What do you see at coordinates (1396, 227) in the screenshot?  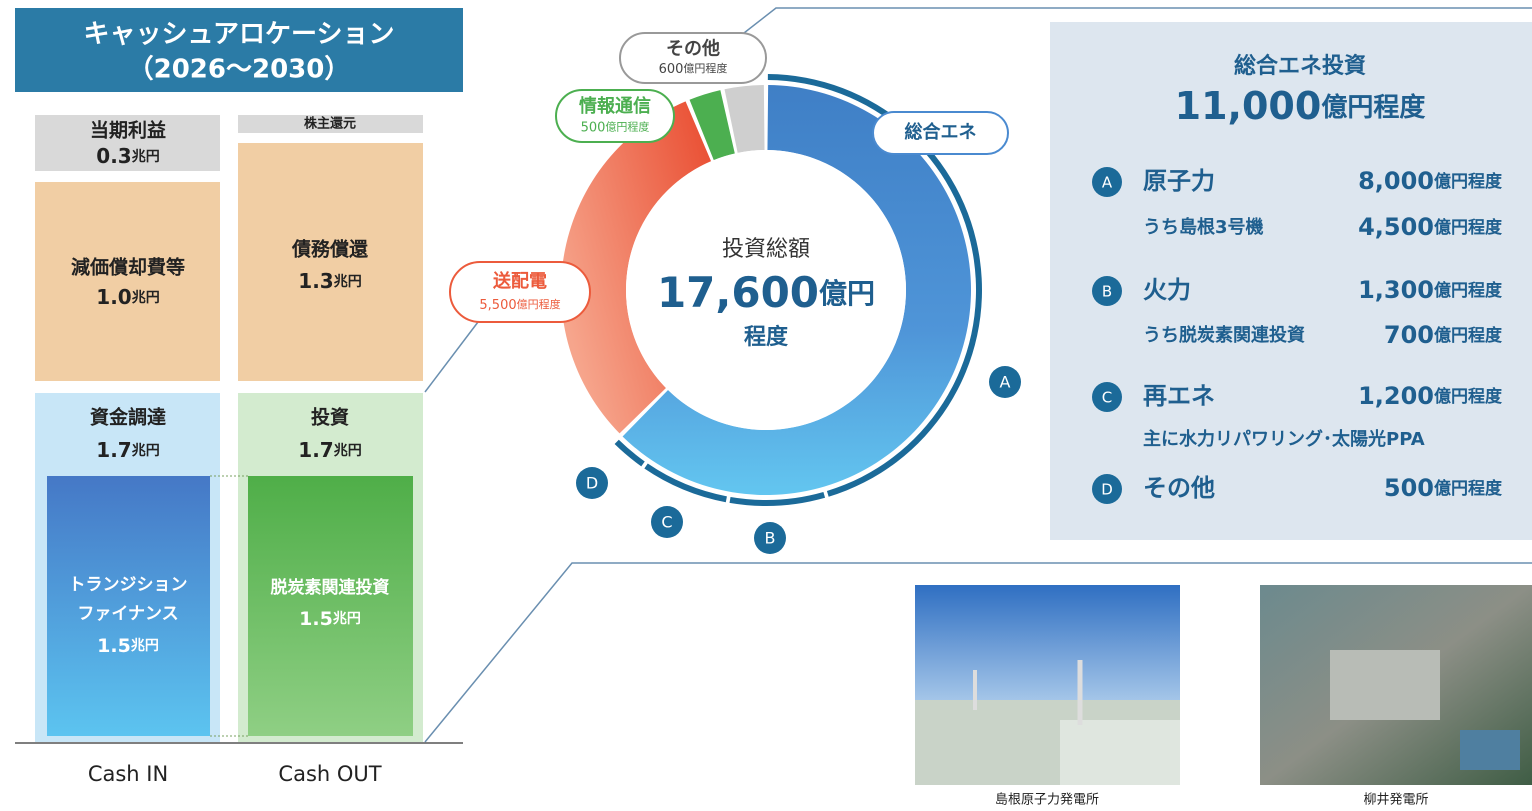 I see `value: 4,500` at bounding box center [1396, 227].